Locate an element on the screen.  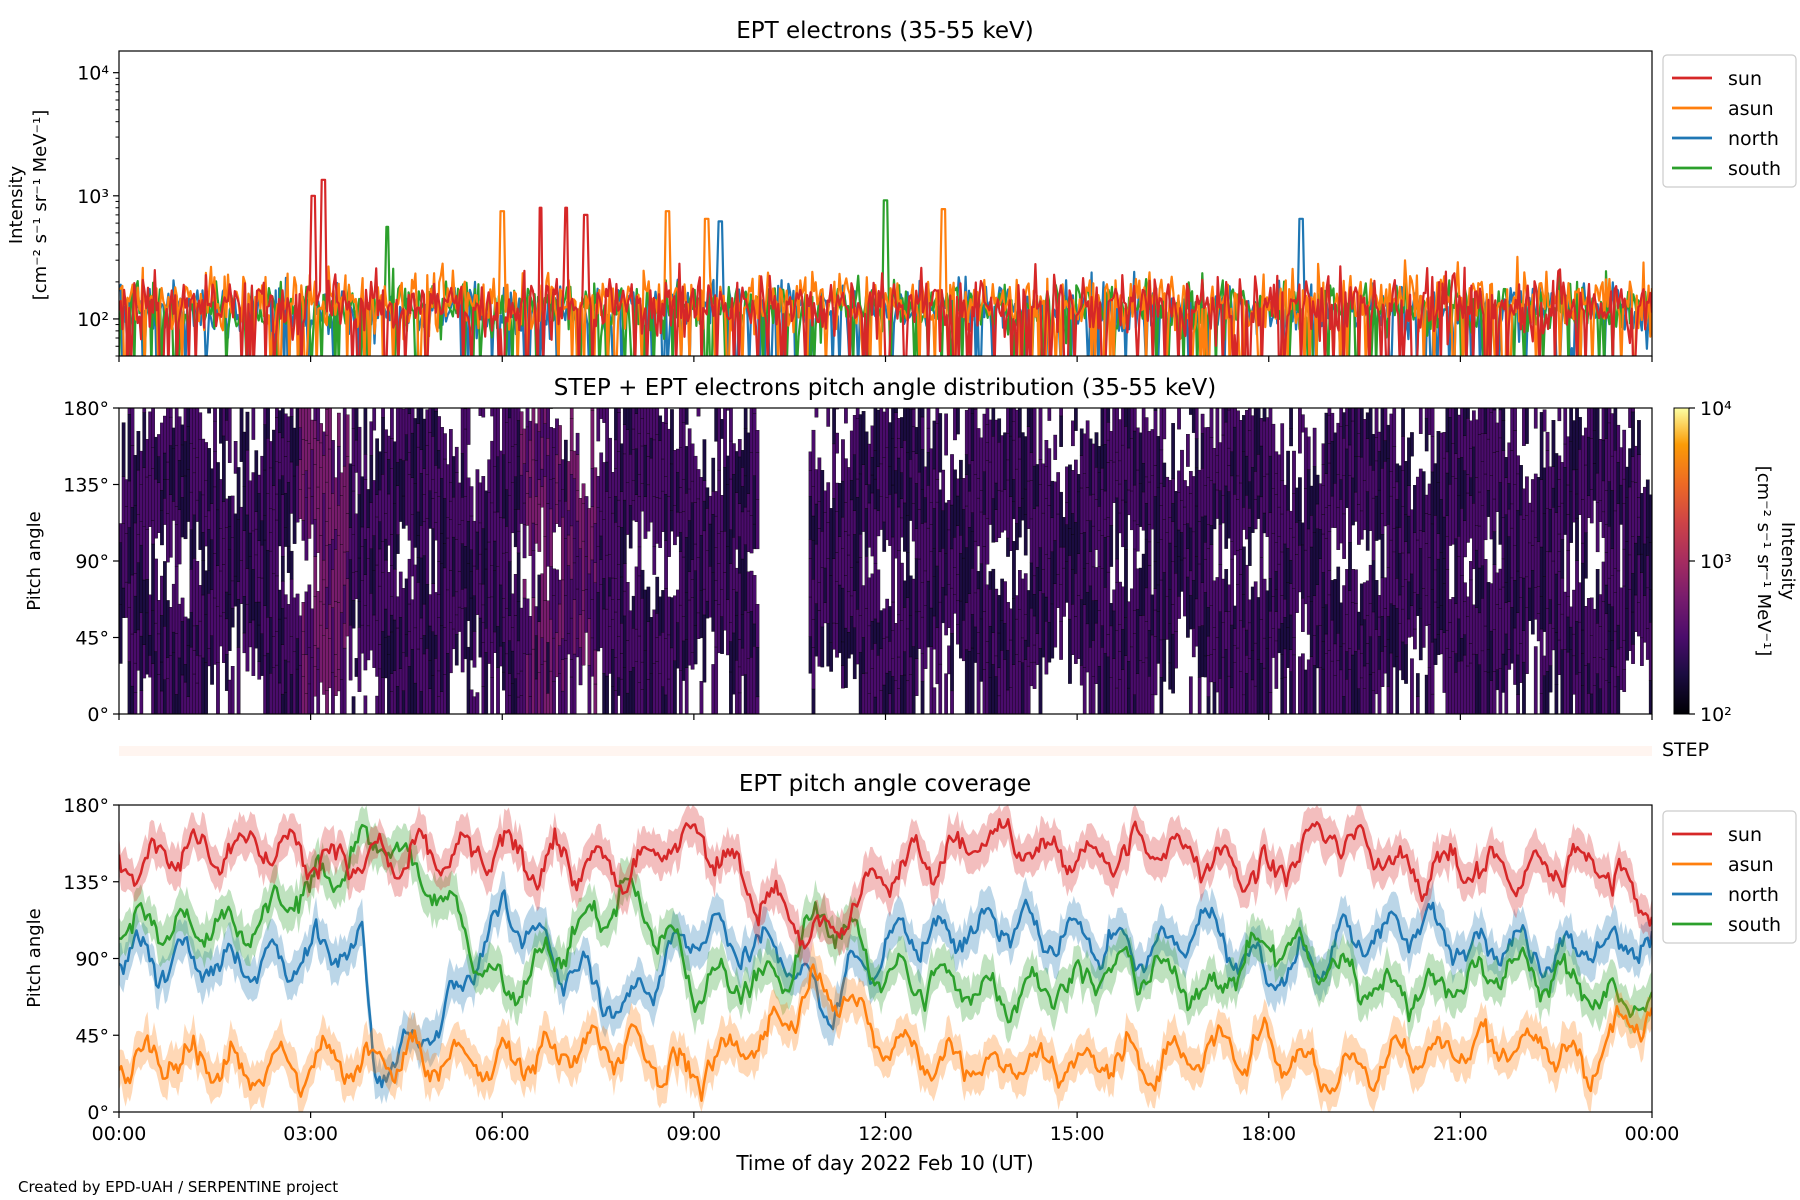
step-band-label: STEP is located at coordinates (1685, 750).